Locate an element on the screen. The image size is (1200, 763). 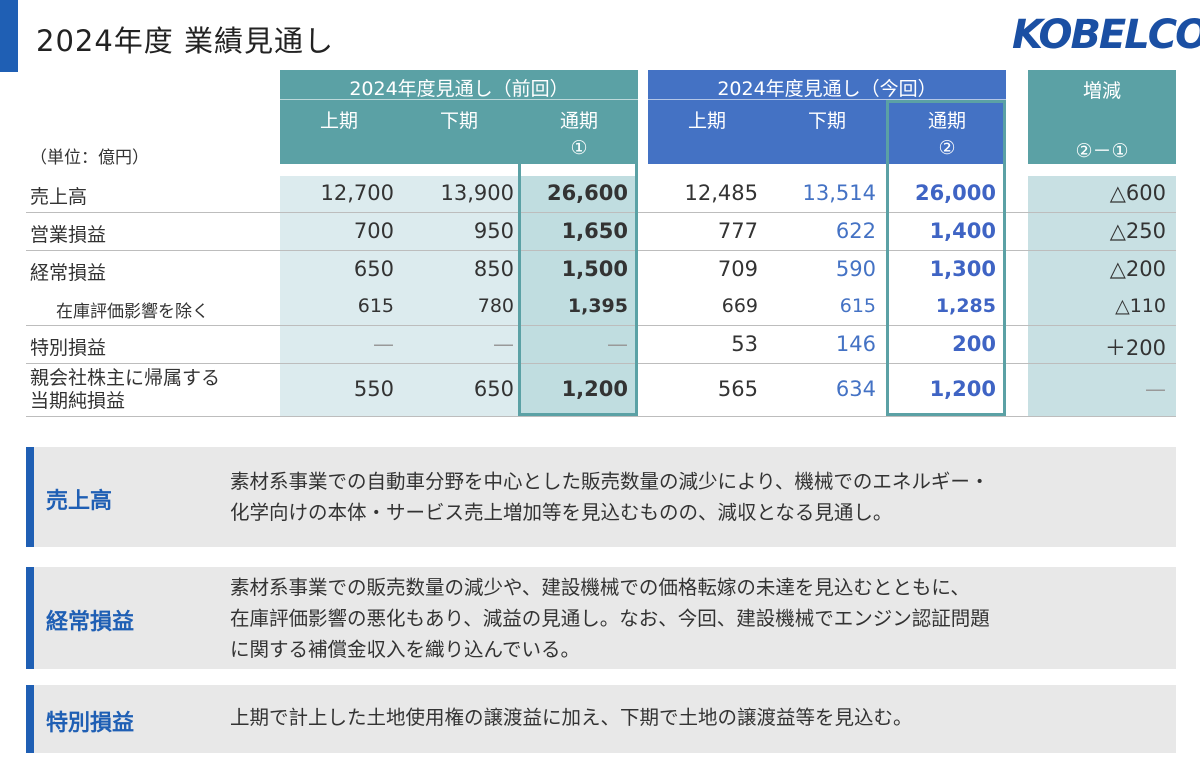
title-accent-bar is located at coordinates (9, 36).